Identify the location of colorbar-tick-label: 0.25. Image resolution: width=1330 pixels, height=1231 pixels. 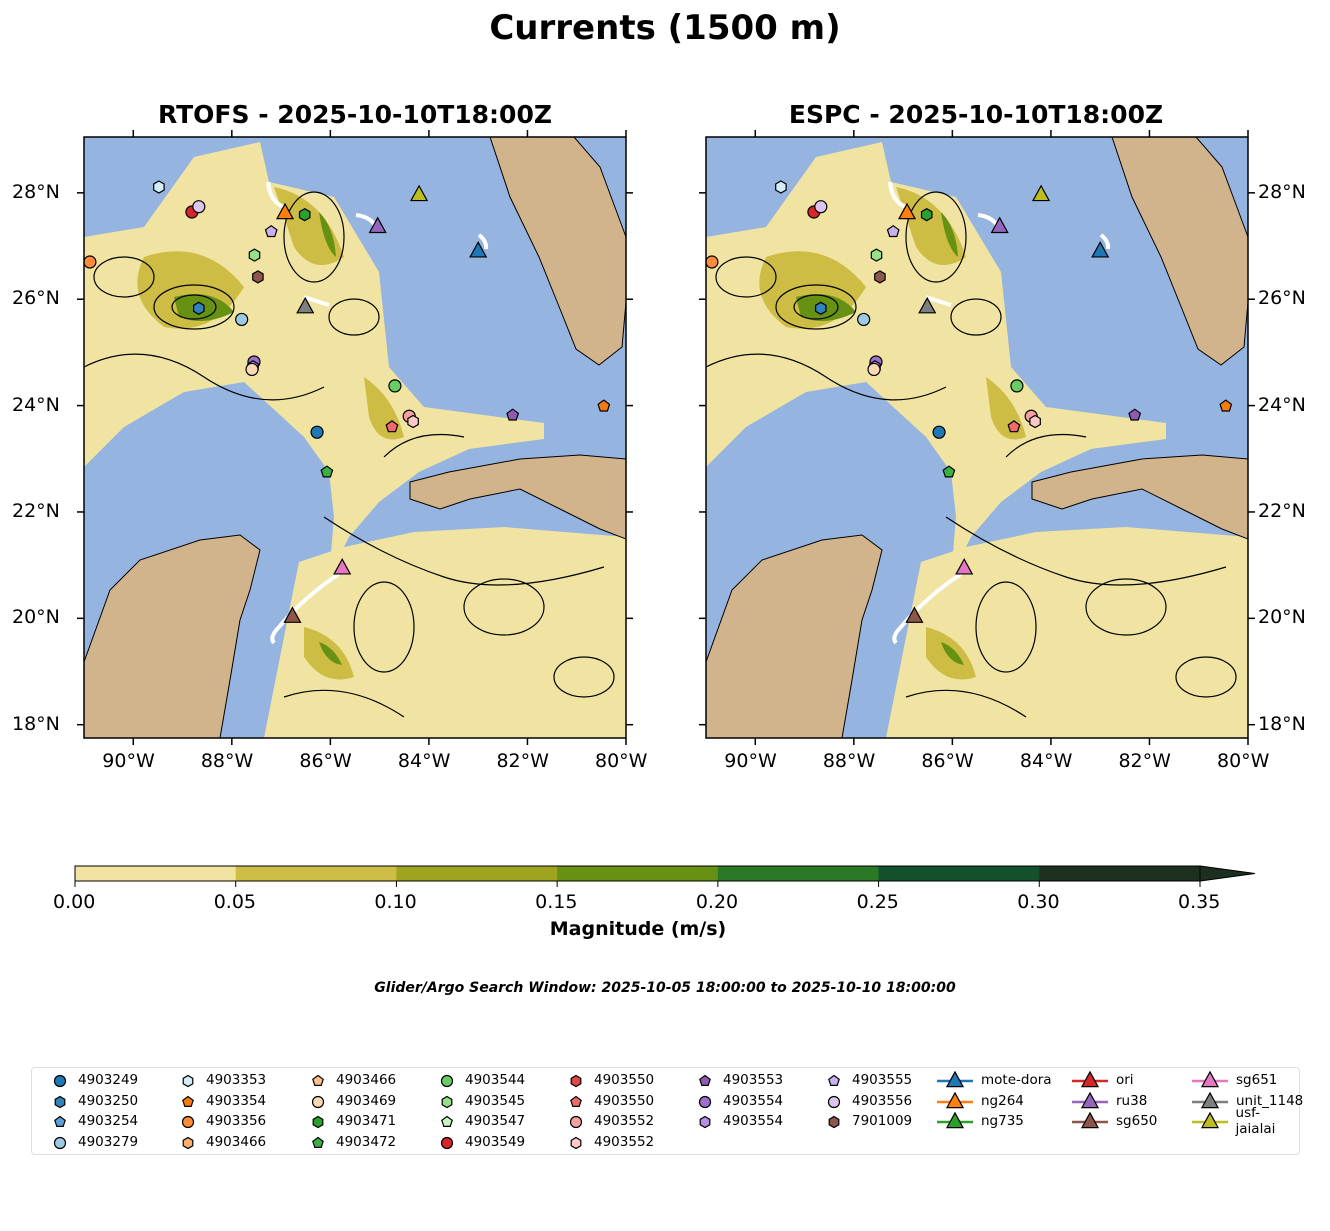
(877, 902).